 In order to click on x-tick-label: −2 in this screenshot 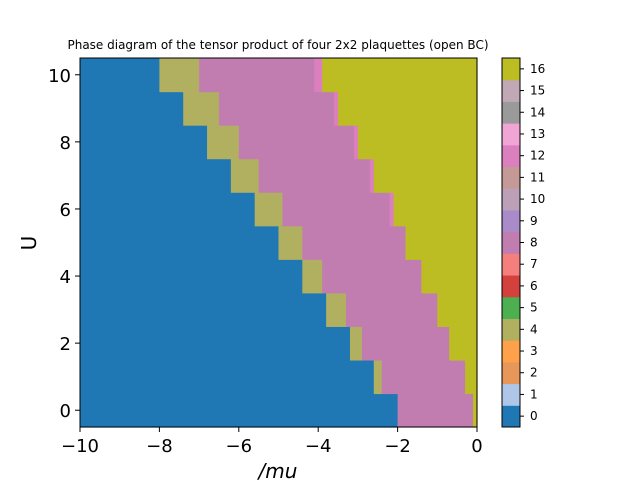, I will do `click(397, 446)`.